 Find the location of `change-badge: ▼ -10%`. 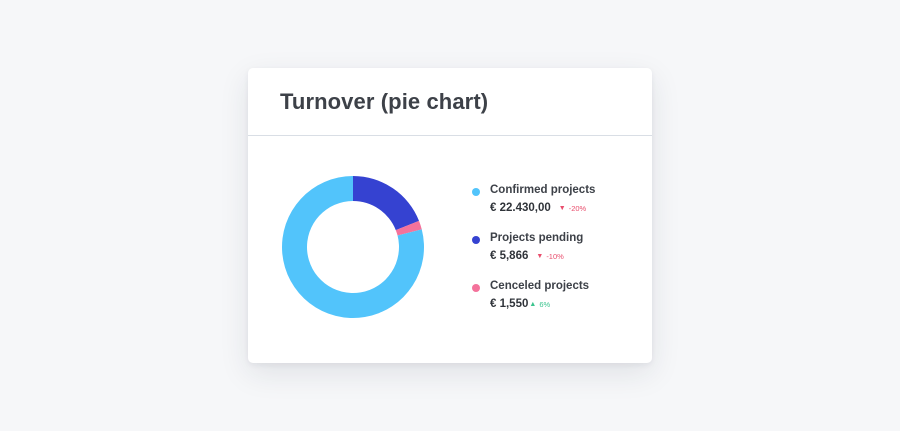

change-badge: ▼ -10% is located at coordinates (549, 256).